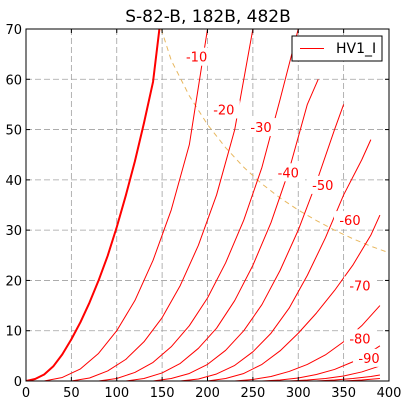 The height and width of the screenshot is (407, 406). What do you see at coordinates (356, 49) in the screenshot?
I see `legend-label: HV1_I` at bounding box center [356, 49].